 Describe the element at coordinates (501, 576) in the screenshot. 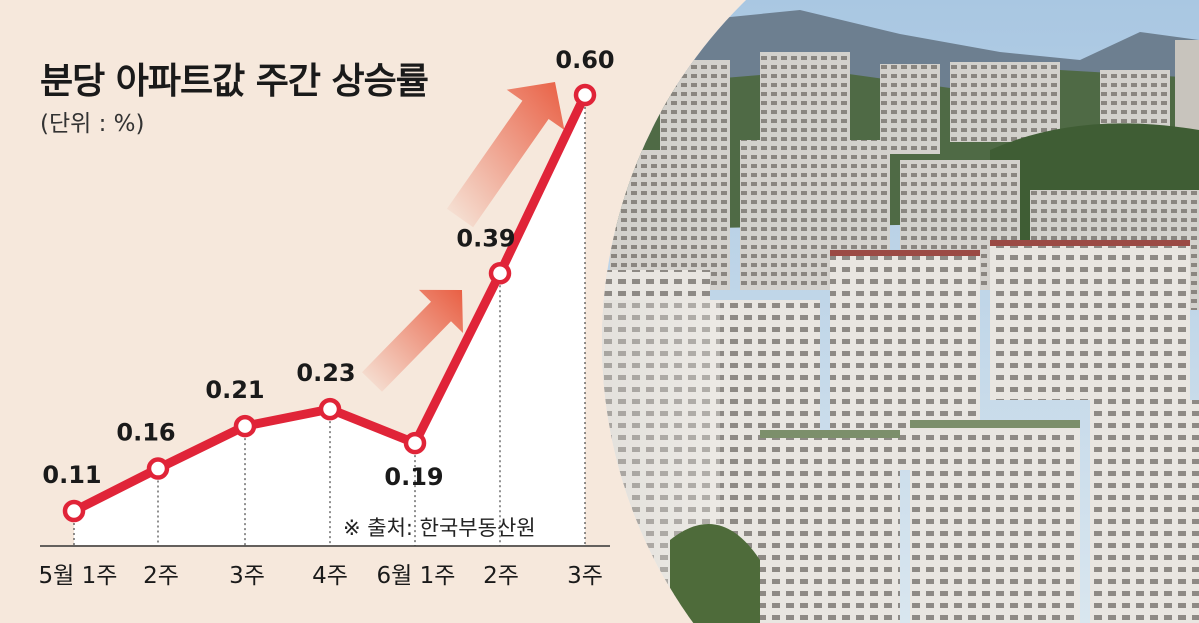

I see `x-tick-label-6: 2주` at that location.